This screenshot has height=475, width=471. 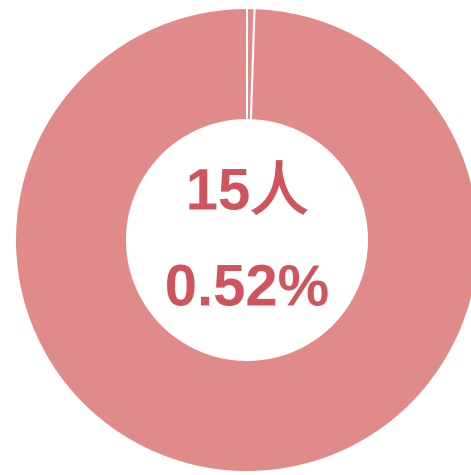 What do you see at coordinates (247, 189) in the screenshot?
I see `center-count: 15人` at bounding box center [247, 189].